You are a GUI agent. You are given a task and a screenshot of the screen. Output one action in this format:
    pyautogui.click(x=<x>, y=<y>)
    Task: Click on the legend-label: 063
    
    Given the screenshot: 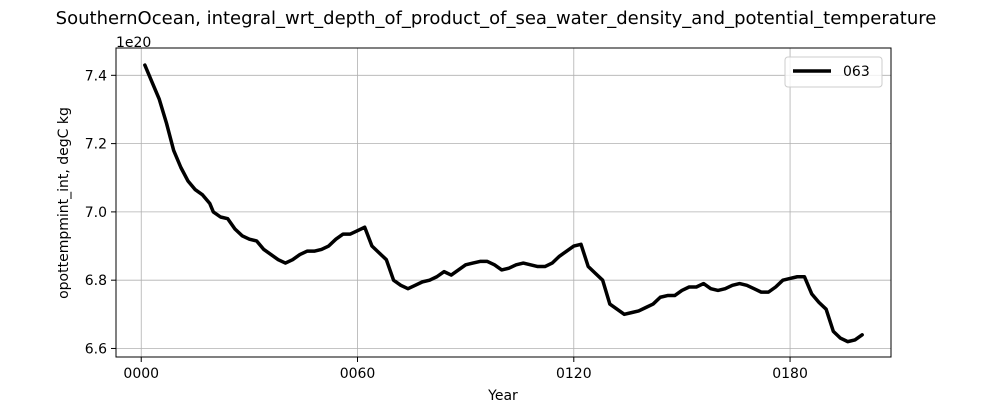 What is the action you would take?
    pyautogui.click(x=856, y=72)
    